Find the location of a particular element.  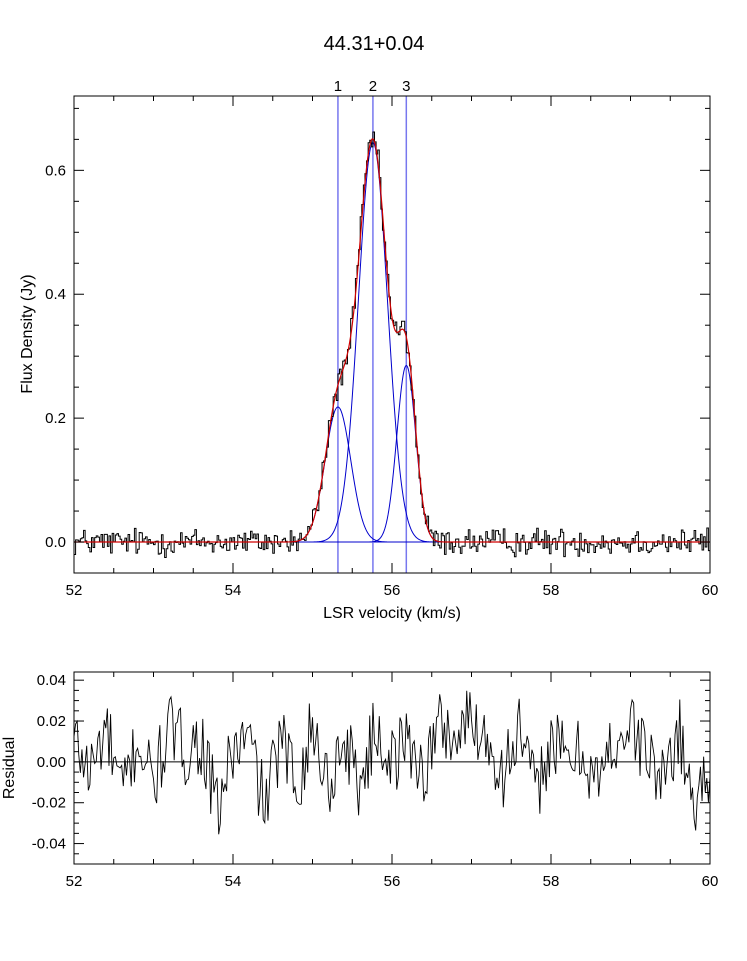

x-tick-label: 54 is located at coordinates (233, 590).